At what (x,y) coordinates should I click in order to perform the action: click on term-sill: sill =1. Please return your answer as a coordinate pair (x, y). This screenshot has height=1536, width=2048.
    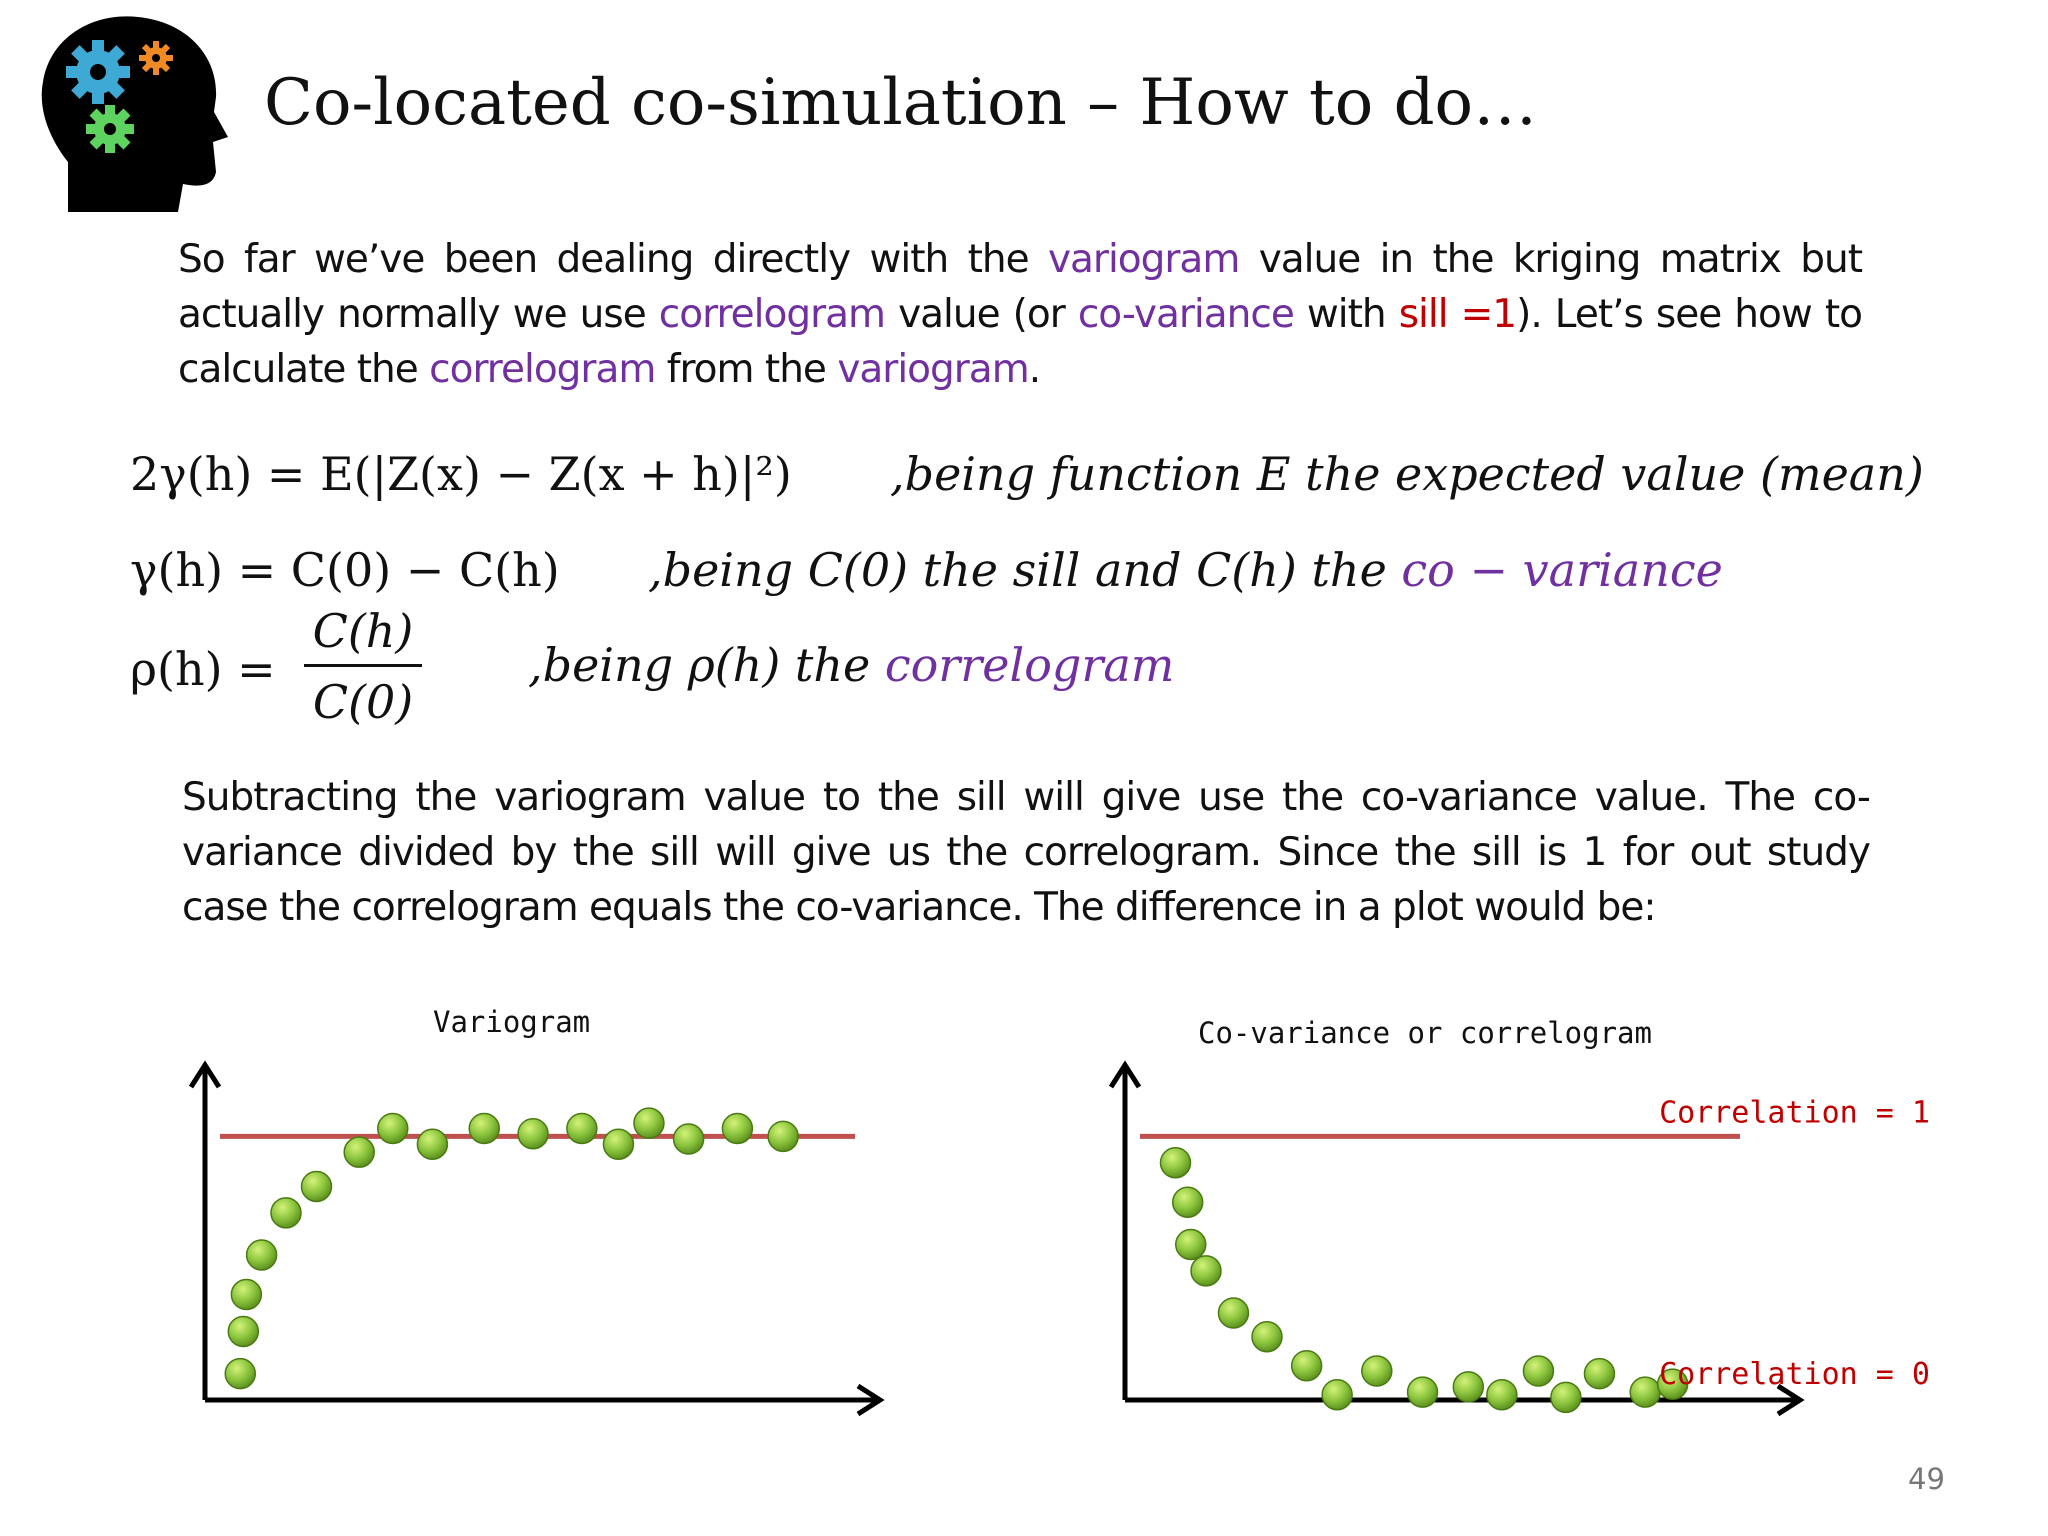
    Looking at the image, I should click on (1457, 314).